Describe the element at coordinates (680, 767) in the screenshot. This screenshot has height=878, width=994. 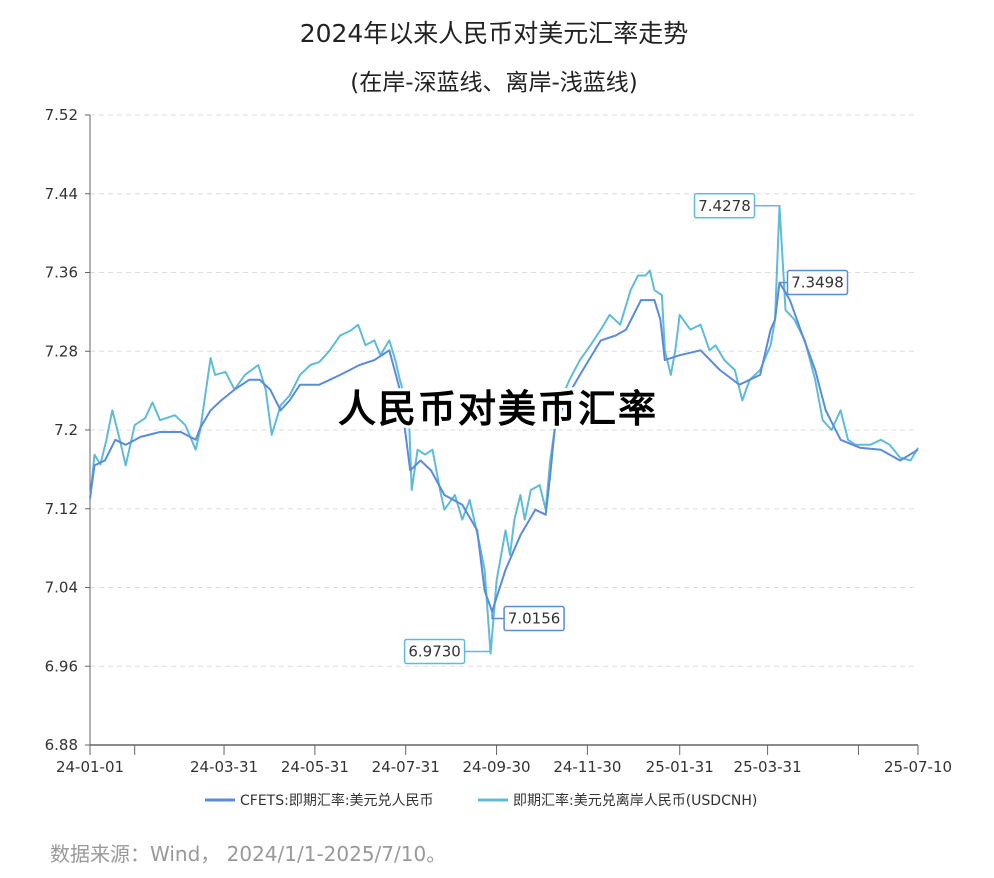
I see `x-tick-label: 25-01-31` at that location.